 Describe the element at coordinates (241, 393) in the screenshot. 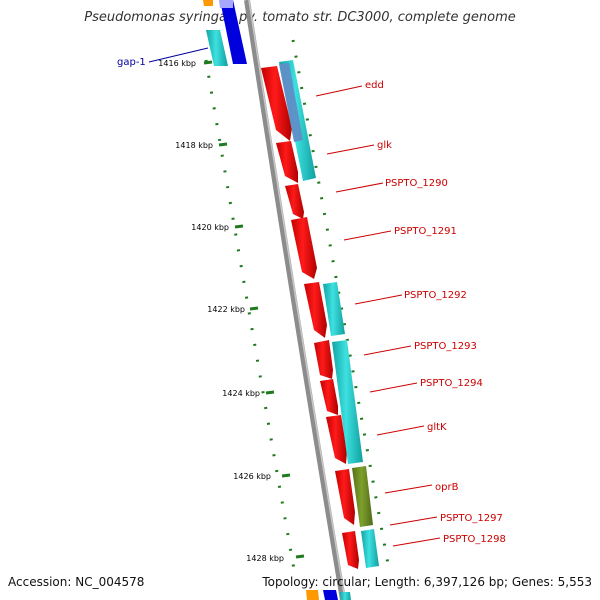

I see `tick-label: 1424 kbp` at that location.